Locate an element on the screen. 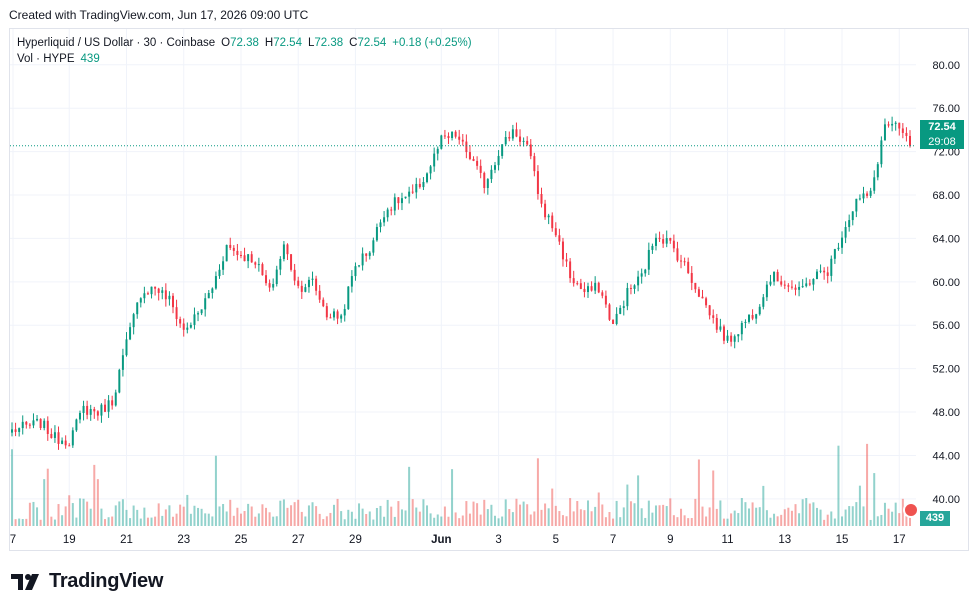 This screenshot has height=613, width=980. time-tick-label: 19 is located at coordinates (69, 540).